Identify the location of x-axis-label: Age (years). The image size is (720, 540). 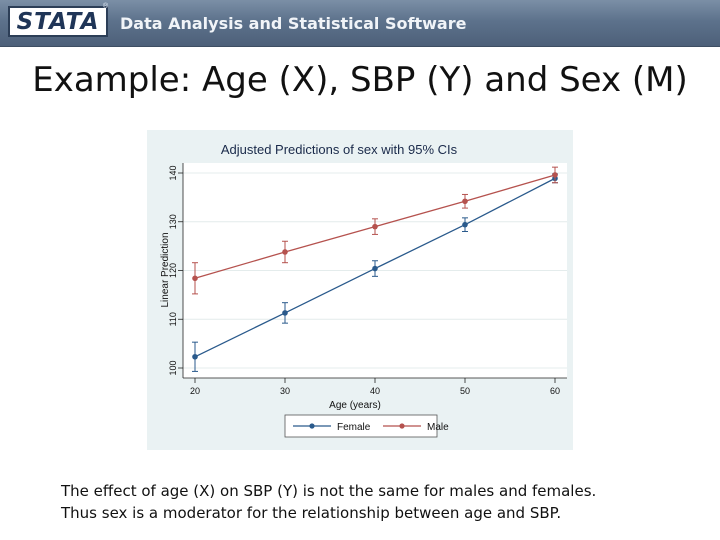
(355, 405).